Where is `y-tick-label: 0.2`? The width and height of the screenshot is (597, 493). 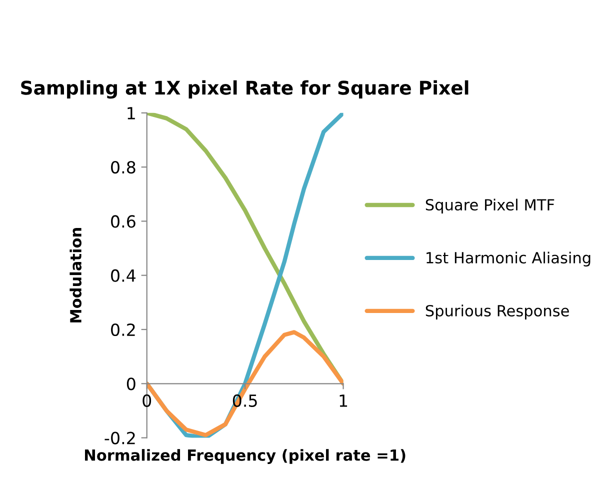 y-tick-label: 0.2 is located at coordinates (123, 329).